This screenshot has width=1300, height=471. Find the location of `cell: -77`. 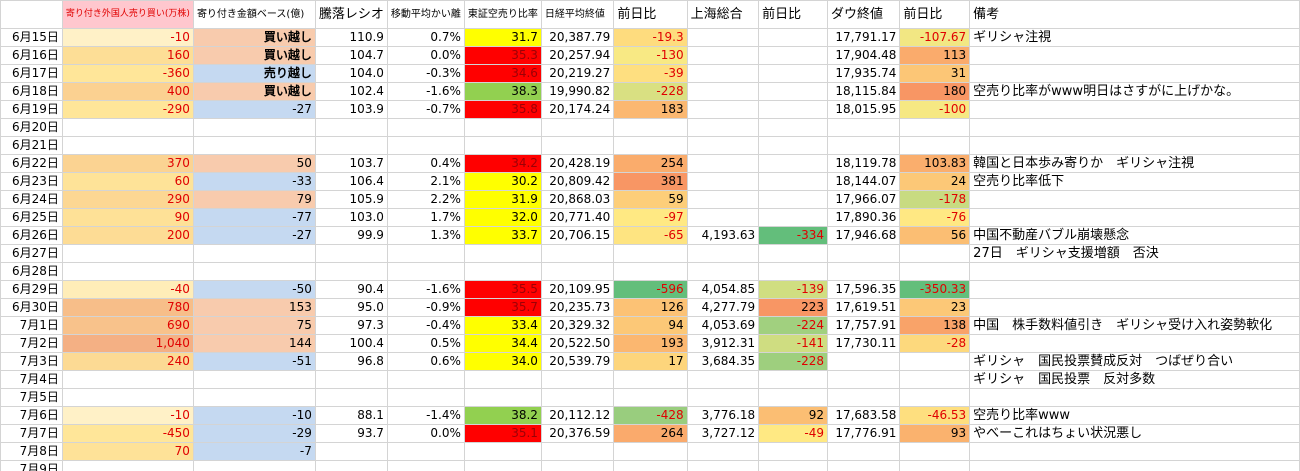

cell: -77 is located at coordinates (254, 217).